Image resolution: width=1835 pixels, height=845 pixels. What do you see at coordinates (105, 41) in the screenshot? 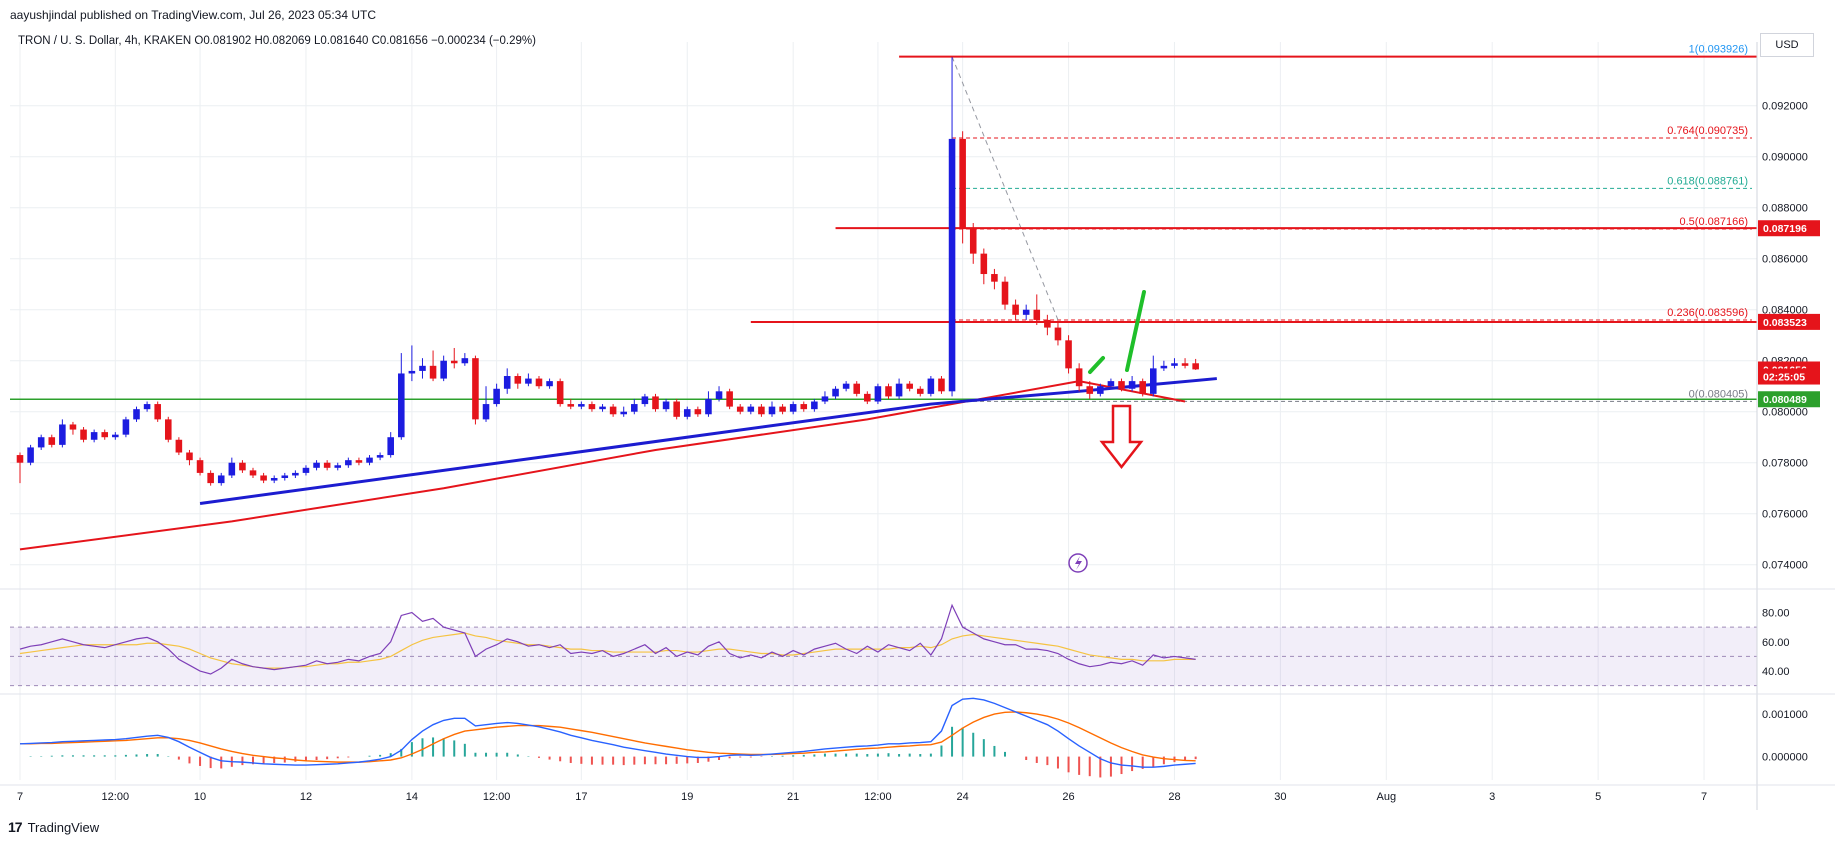
I see `symbol-name: TRON / U. S. Dollar, 4h, KRAKEN` at bounding box center [105, 41].